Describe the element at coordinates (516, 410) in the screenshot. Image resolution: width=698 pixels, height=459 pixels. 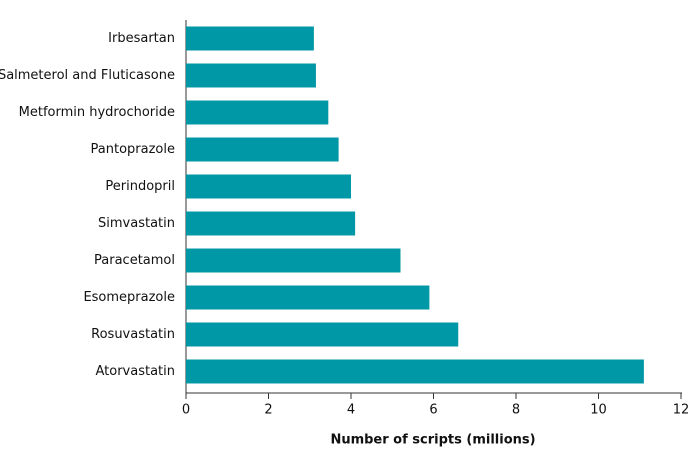
I see `x-tick-label: 8` at that location.